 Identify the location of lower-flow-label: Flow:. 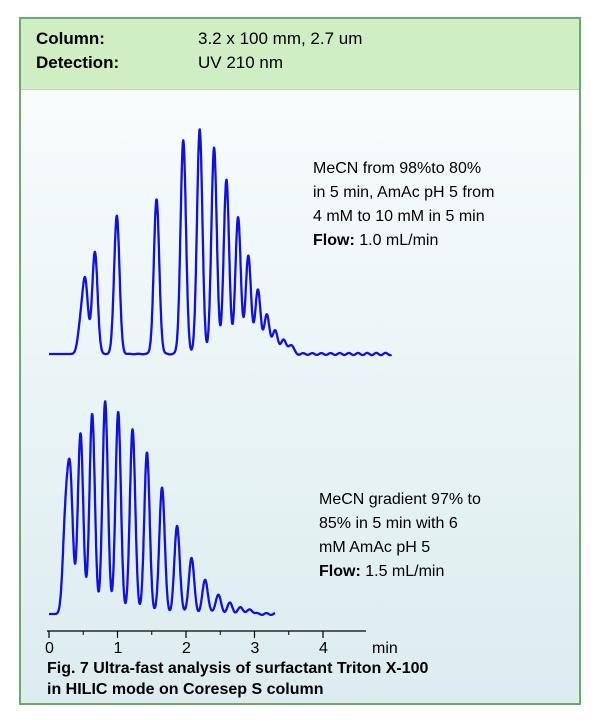
(340, 571).